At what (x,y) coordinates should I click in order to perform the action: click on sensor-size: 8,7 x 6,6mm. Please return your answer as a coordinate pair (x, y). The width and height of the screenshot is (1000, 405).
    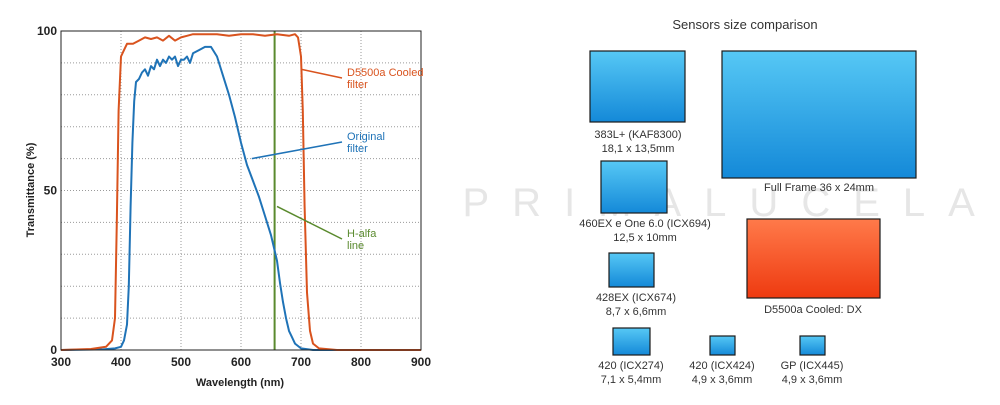
    Looking at the image, I should click on (636, 312).